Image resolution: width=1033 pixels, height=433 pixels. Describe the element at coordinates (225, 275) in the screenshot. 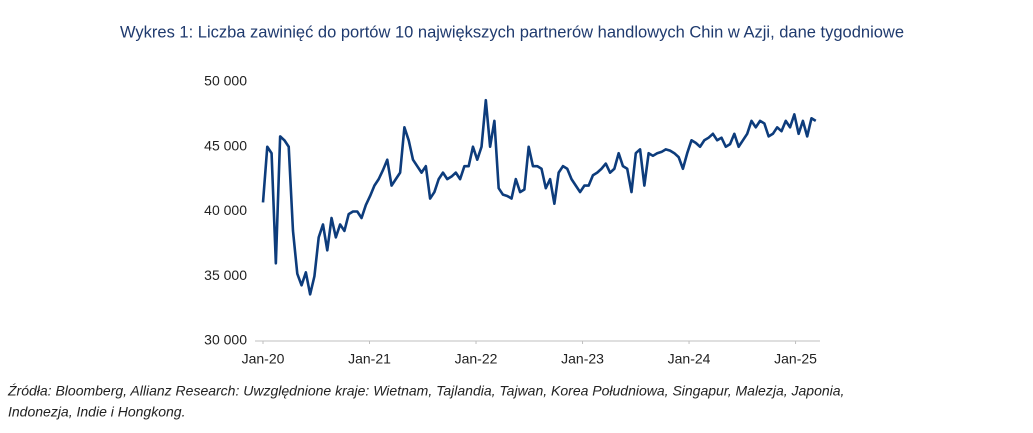

I see `y-tick-label: 35 000` at that location.